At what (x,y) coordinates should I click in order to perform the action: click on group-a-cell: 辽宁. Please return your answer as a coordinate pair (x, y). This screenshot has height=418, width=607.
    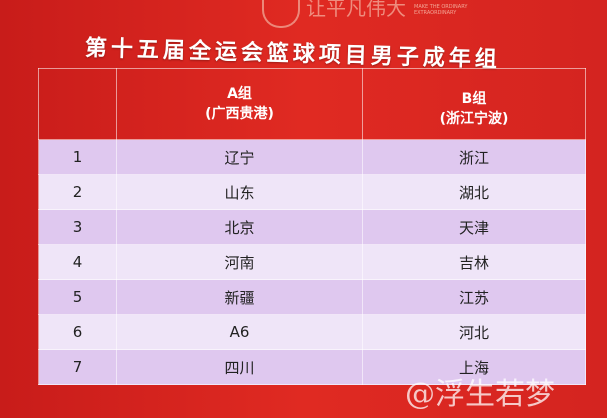
    Looking at the image, I should click on (239, 157).